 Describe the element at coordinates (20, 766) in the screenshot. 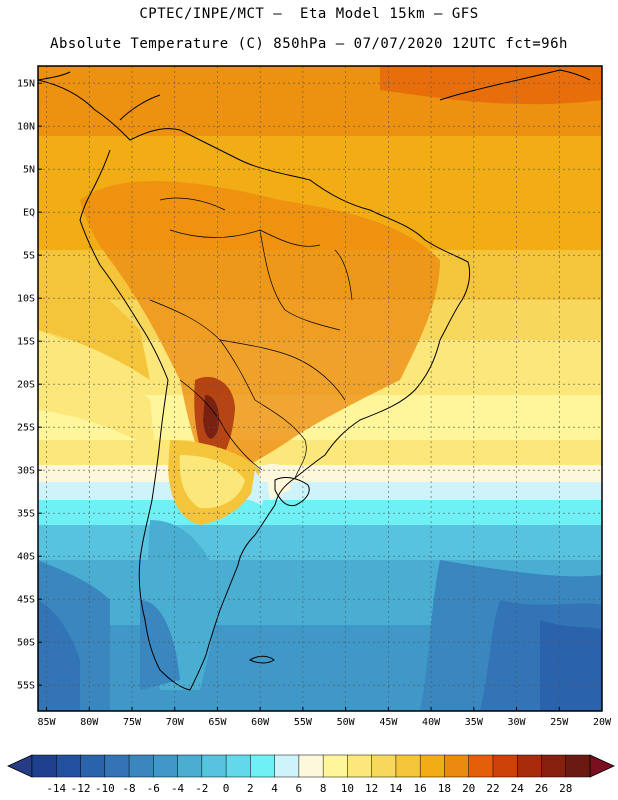

I see `colorbar-underflow-triangle` at that location.